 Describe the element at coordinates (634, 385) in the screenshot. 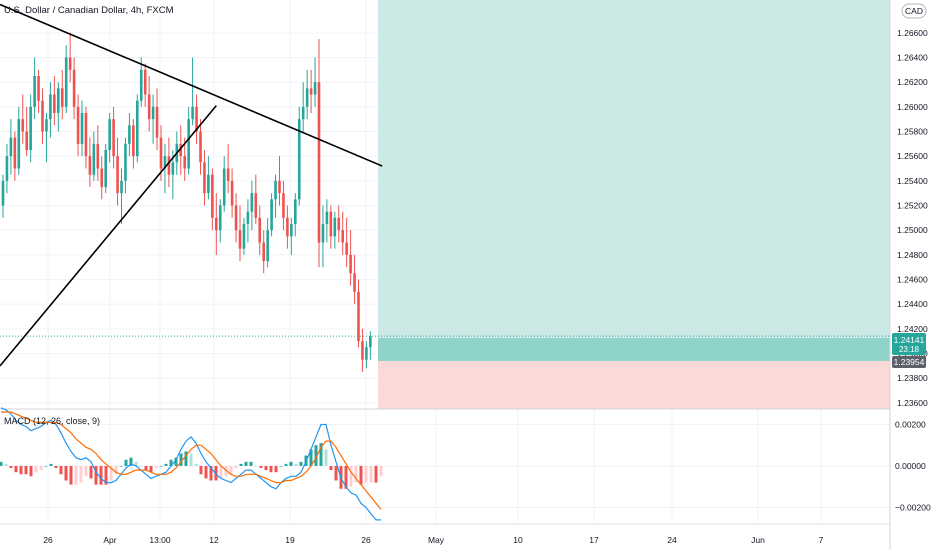

I see `stop-loss-zone` at that location.